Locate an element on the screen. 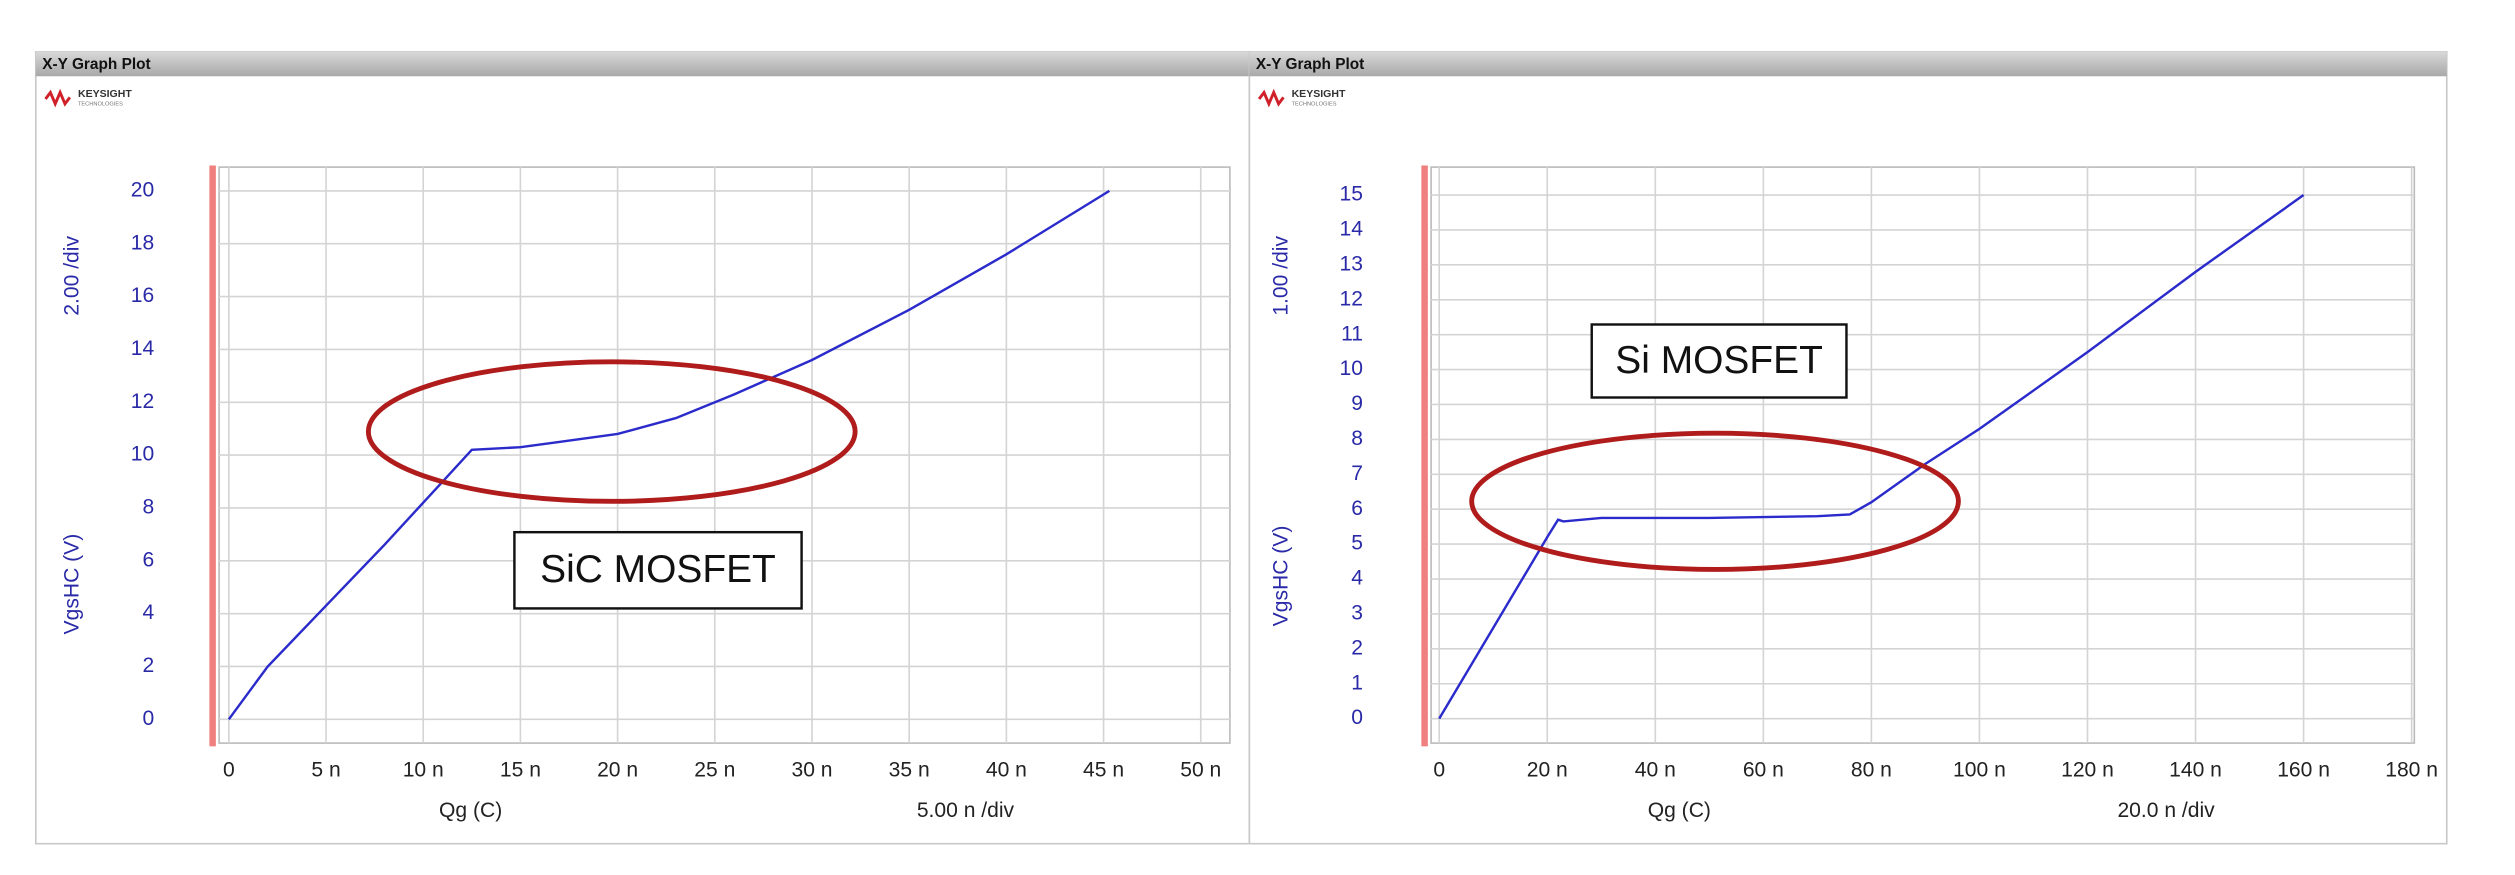 The height and width of the screenshot is (875, 2515). x-scale-label: 20.0 n /div is located at coordinates (2166, 810).